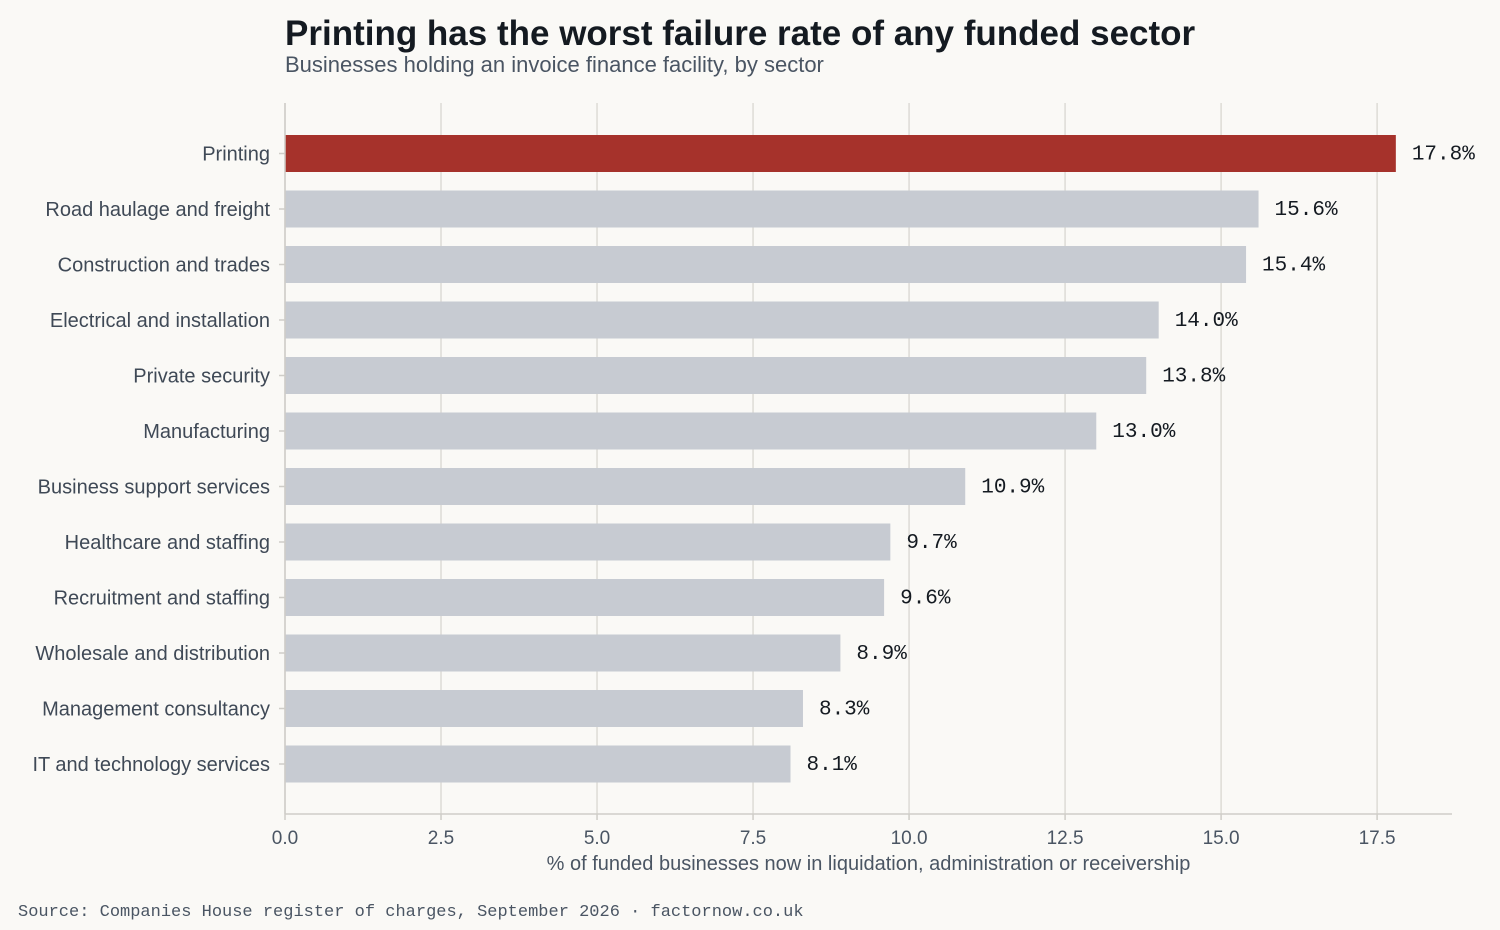 This screenshot has height=930, width=1500. I want to click on value-label: 9.7%, so click(931, 543).